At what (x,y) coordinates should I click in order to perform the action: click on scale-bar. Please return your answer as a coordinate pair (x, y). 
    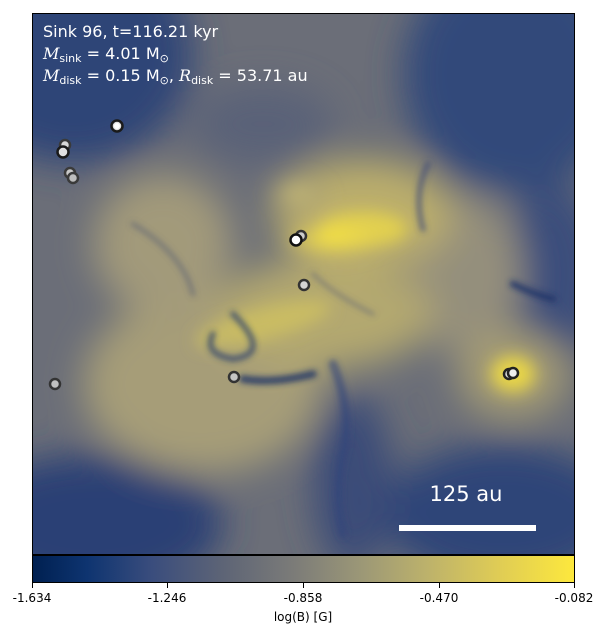
    Looking at the image, I should click on (467, 528).